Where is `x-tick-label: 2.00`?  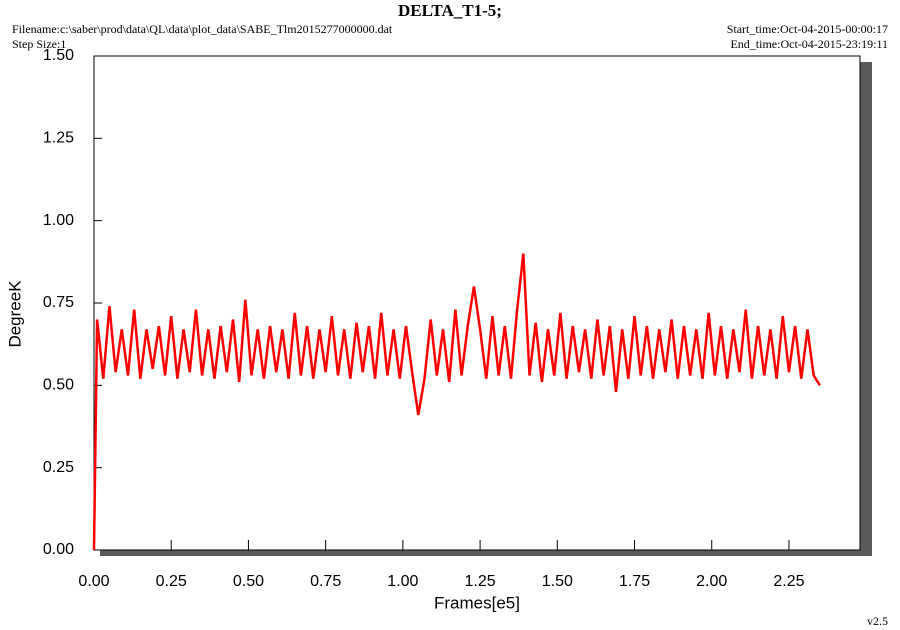
x-tick-label: 2.00 is located at coordinates (711, 581).